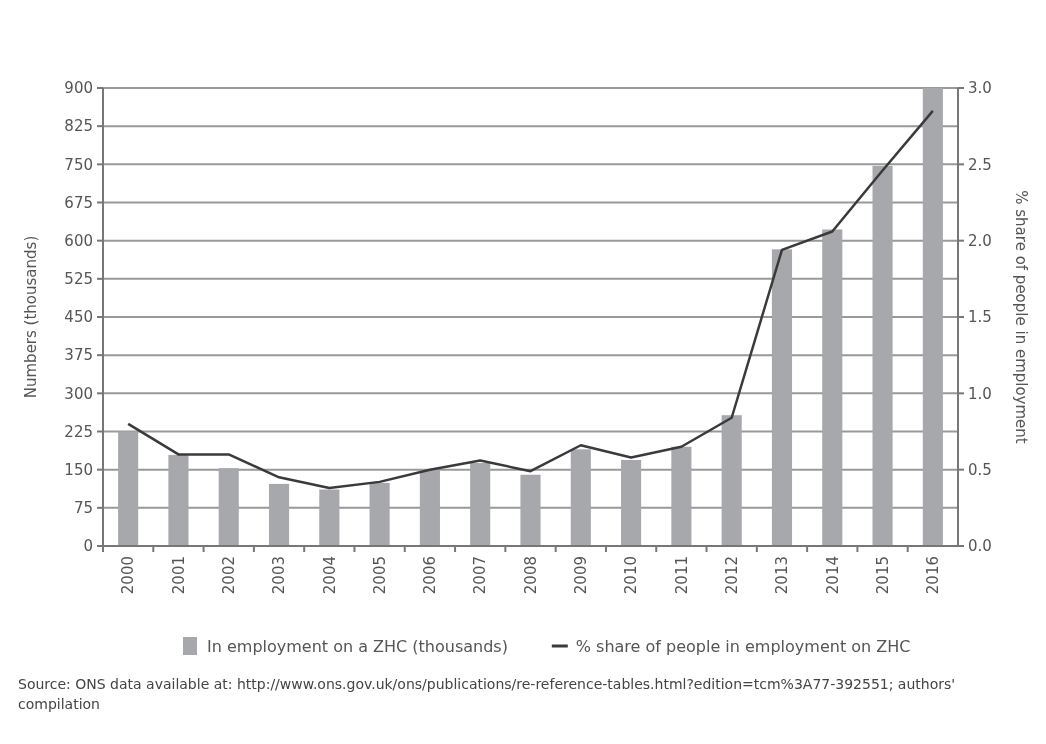 The image size is (1046, 744). Describe the element at coordinates (581, 575) in the screenshot. I see `x-tick-label: 2009` at that location.